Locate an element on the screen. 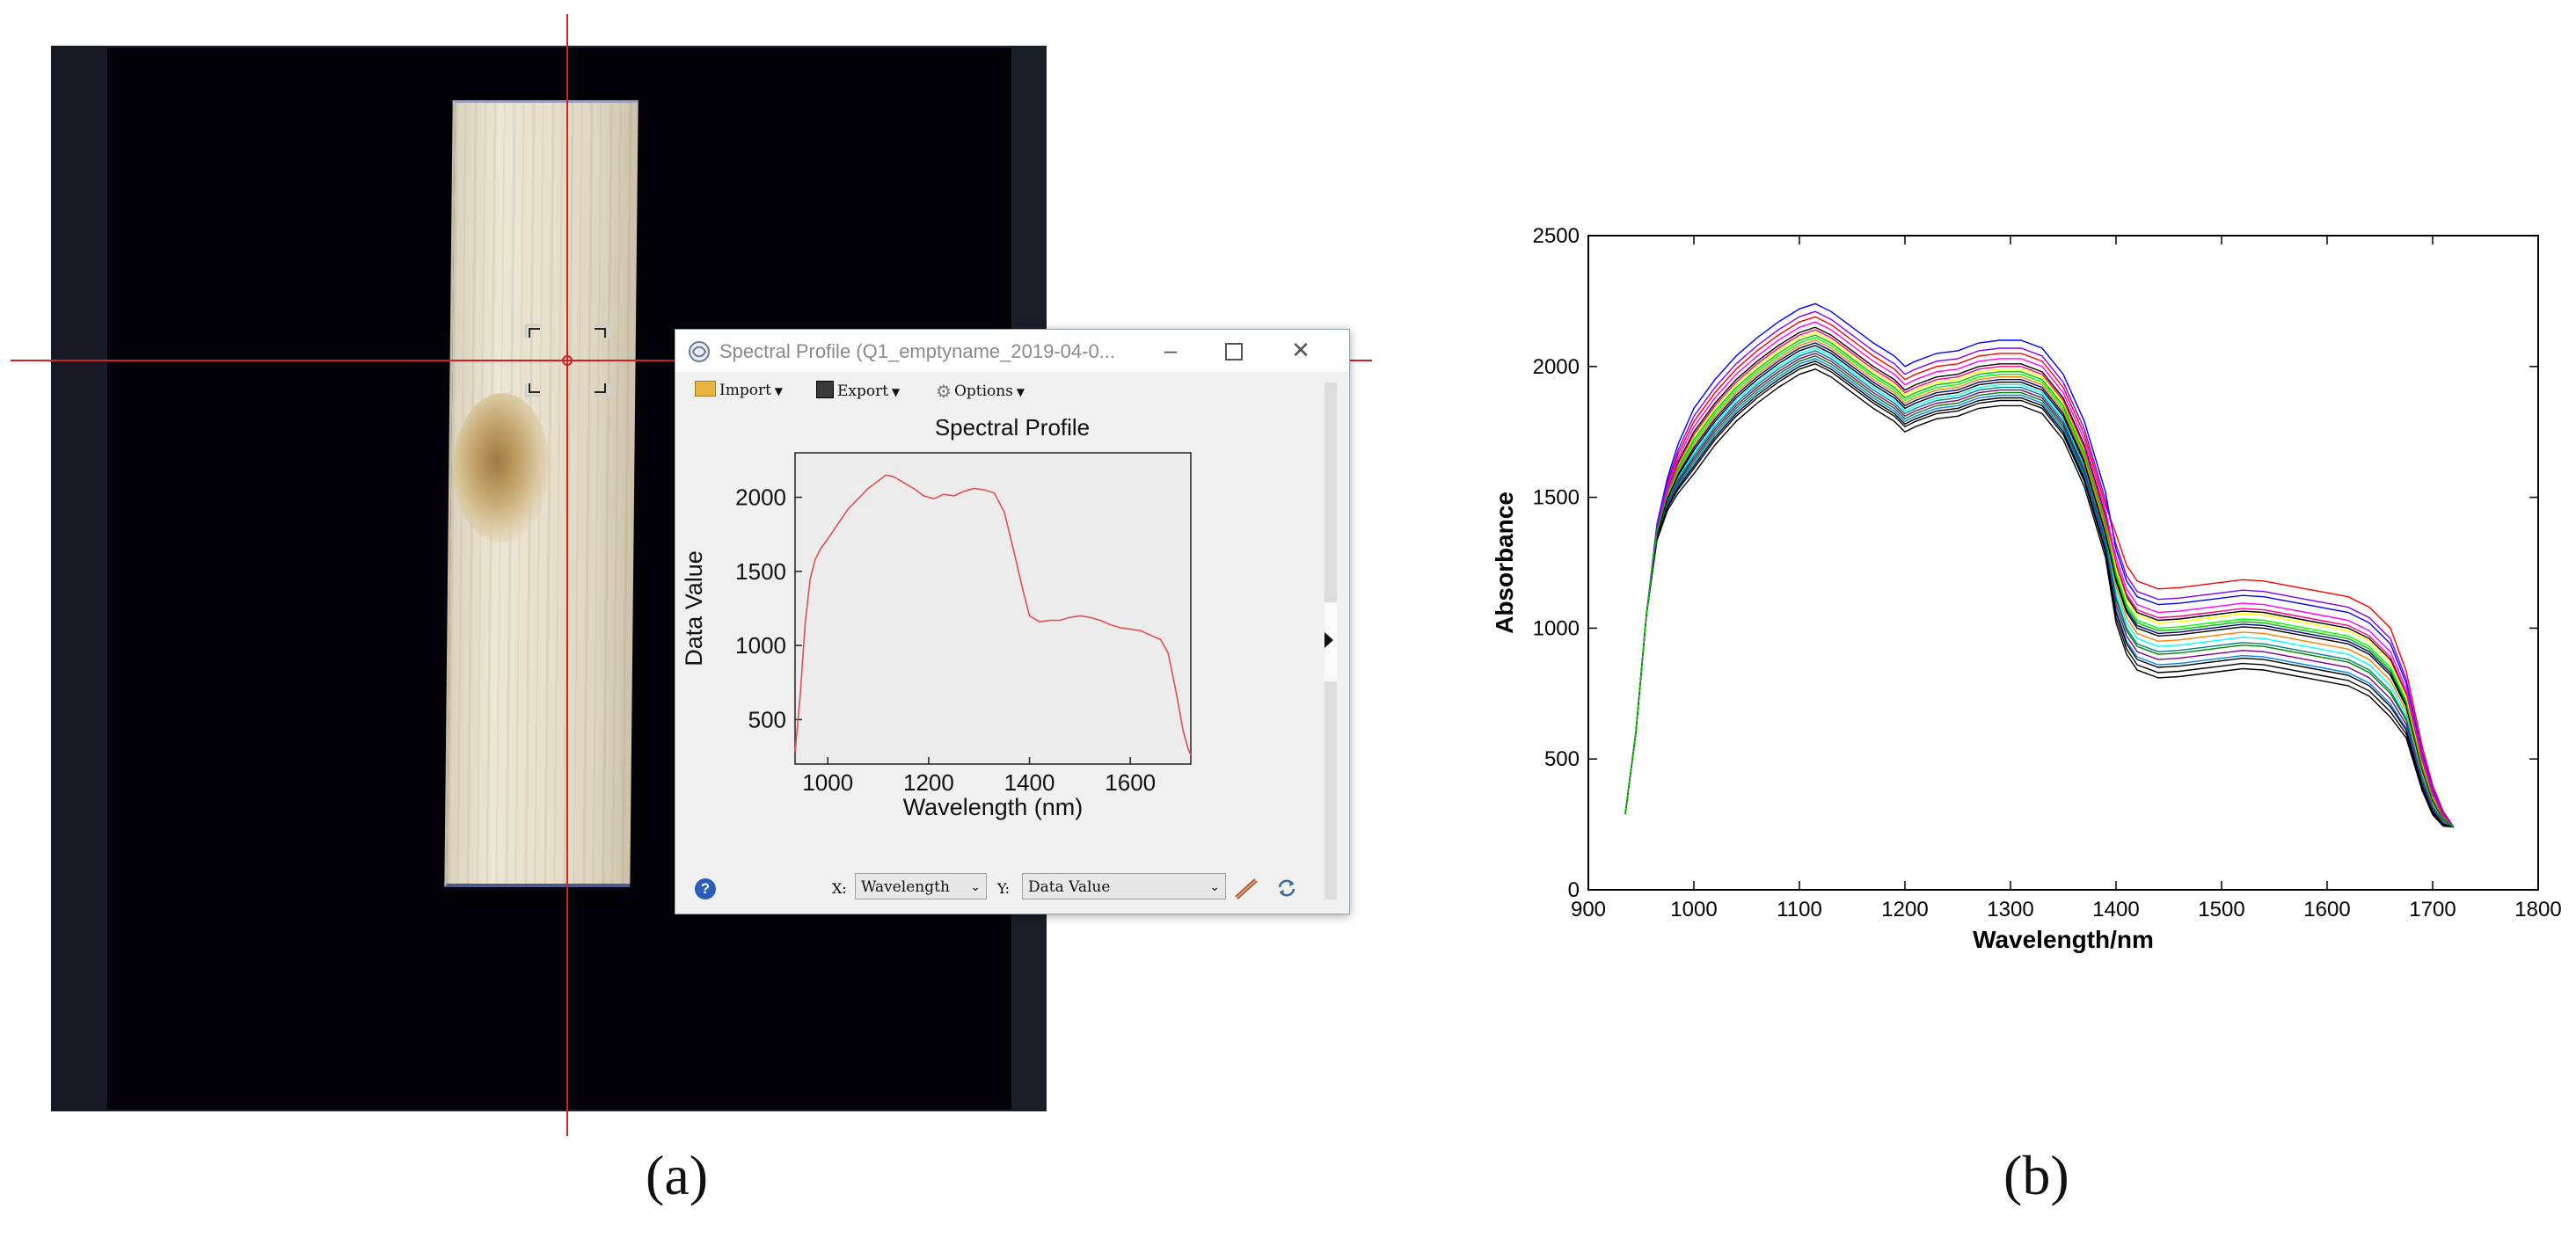  y-tick-label: 0 is located at coordinates (1574, 890).